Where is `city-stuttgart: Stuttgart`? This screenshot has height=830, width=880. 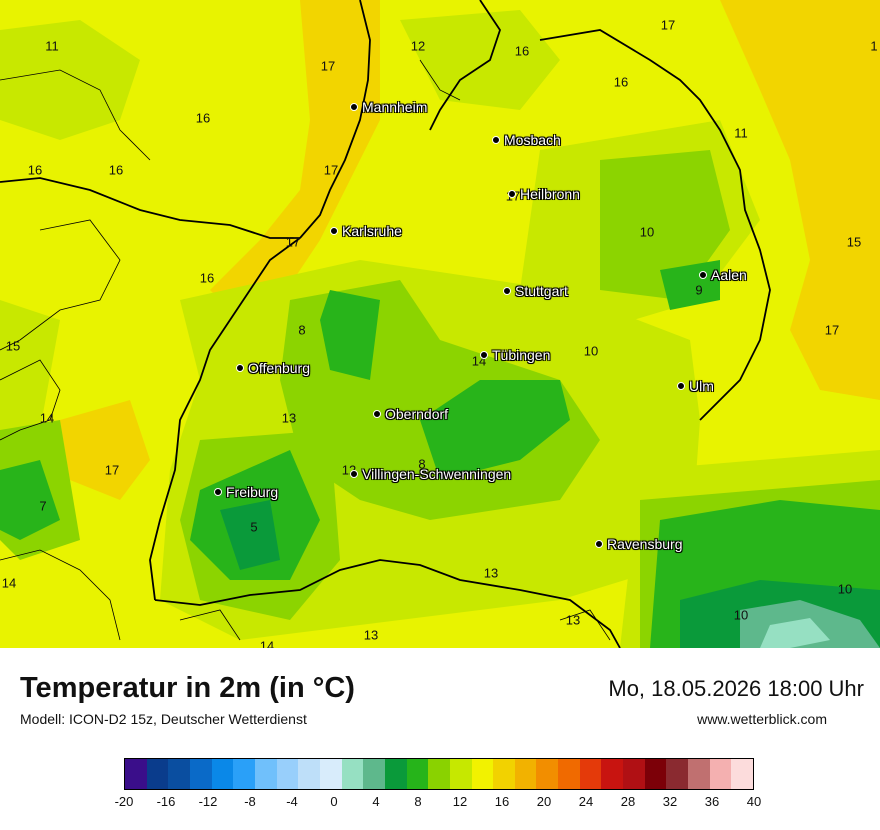
city-stuttgart: Stuttgart is located at coordinates (535, 291).